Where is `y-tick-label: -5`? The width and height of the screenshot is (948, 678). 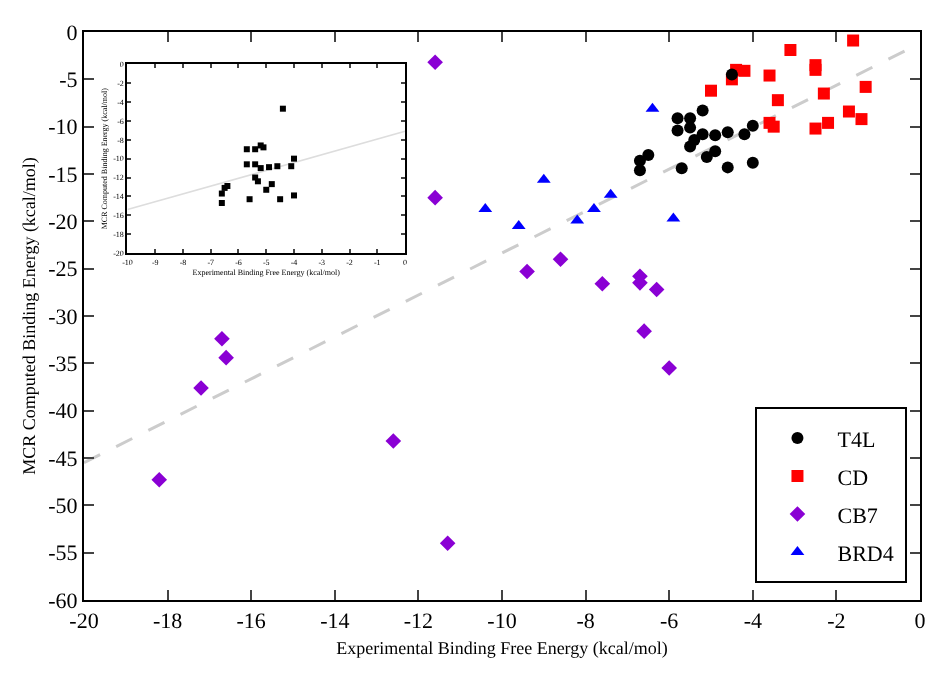
y-tick-label: -5 is located at coordinates (69, 81).